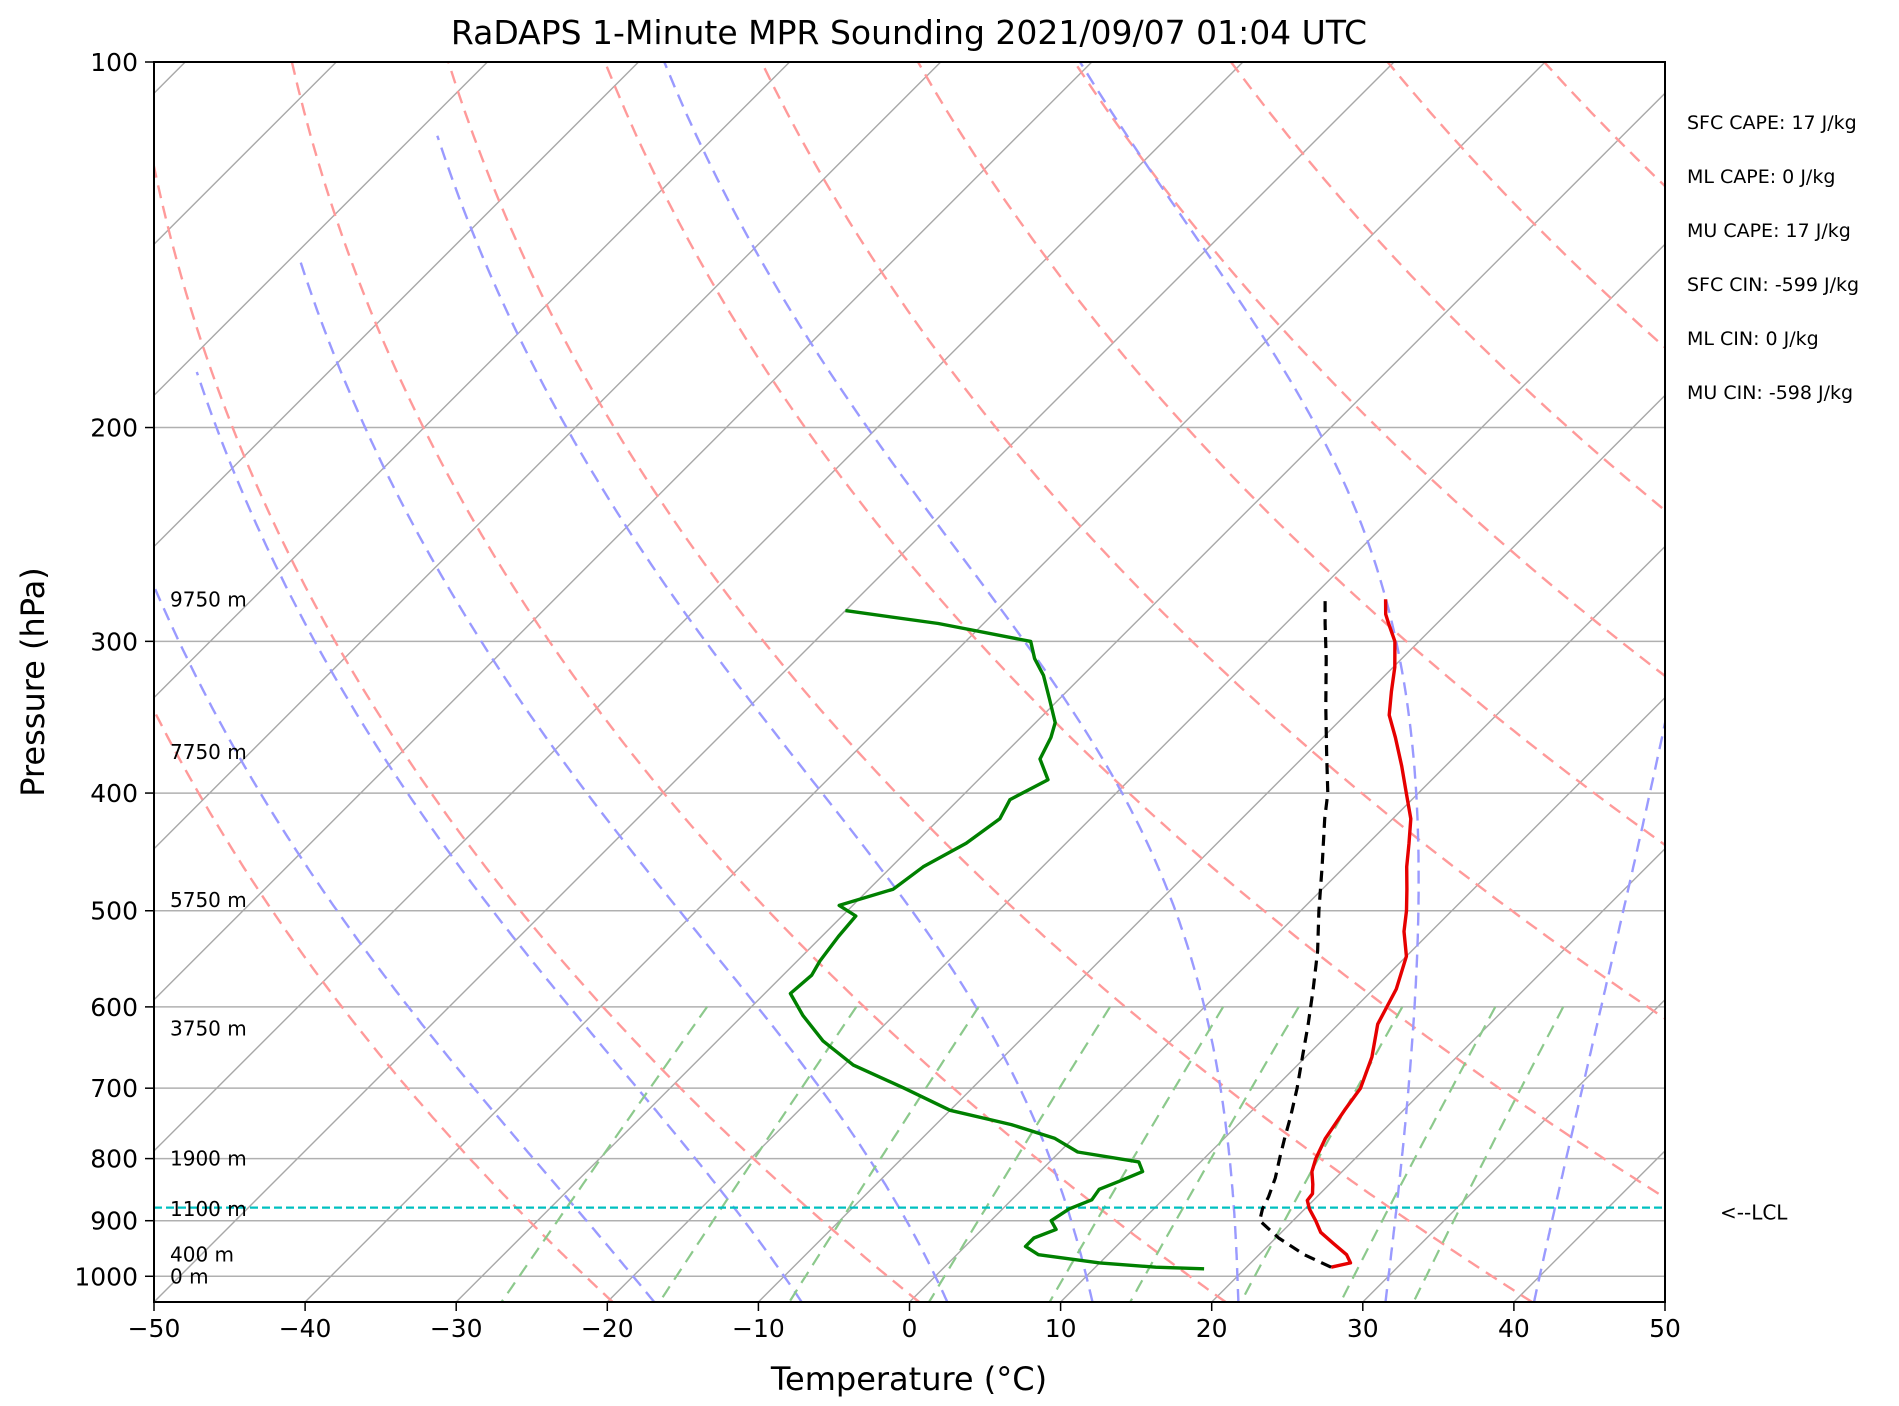 This screenshot has height=1406, width=1899. Describe the element at coordinates (1772, 123) in the screenshot. I see `index-text: SFC CAPE: 17 J/kg` at that location.